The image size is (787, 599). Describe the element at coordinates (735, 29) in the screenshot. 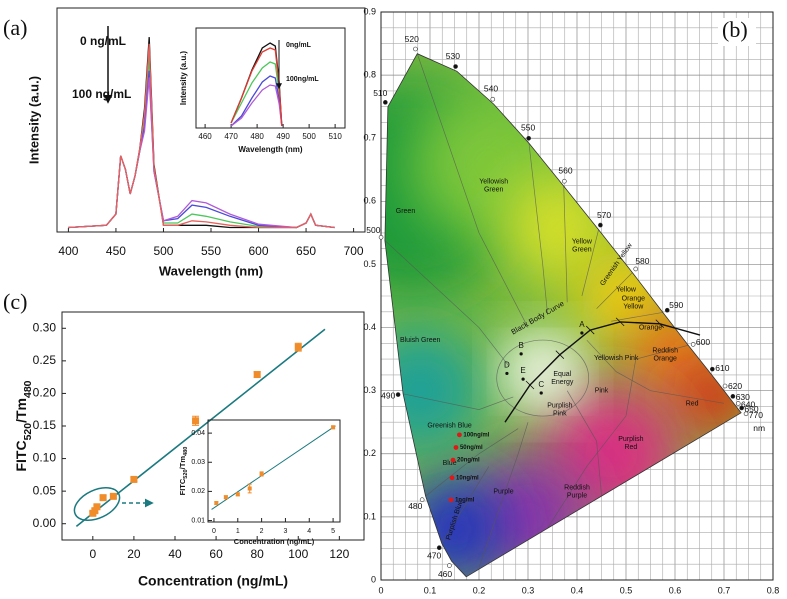

I see `panel-label: (b)` at that location.